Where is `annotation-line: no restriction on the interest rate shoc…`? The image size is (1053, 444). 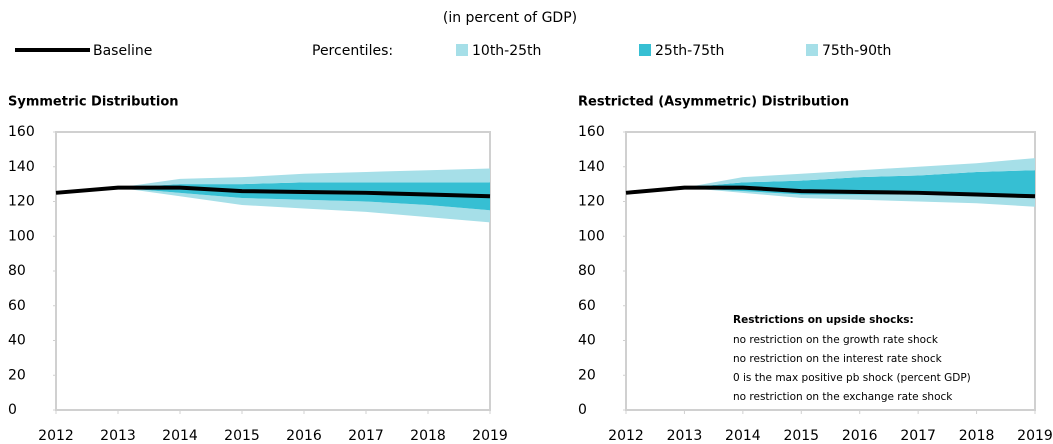 annotation-line: no restriction on the interest rate shoc… is located at coordinates (838, 359).